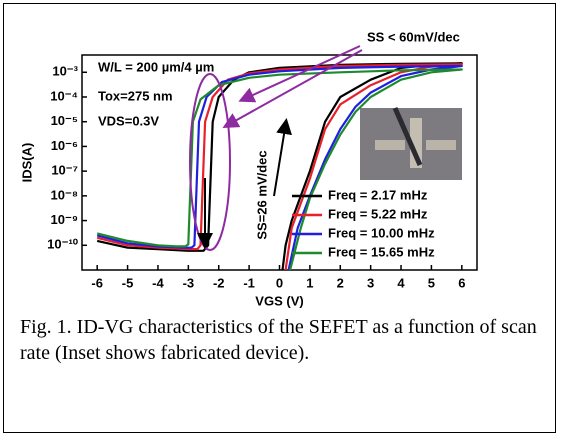 The image size is (563, 439). I want to click on y-tick-label: 10⁻⁷, so click(64, 170).